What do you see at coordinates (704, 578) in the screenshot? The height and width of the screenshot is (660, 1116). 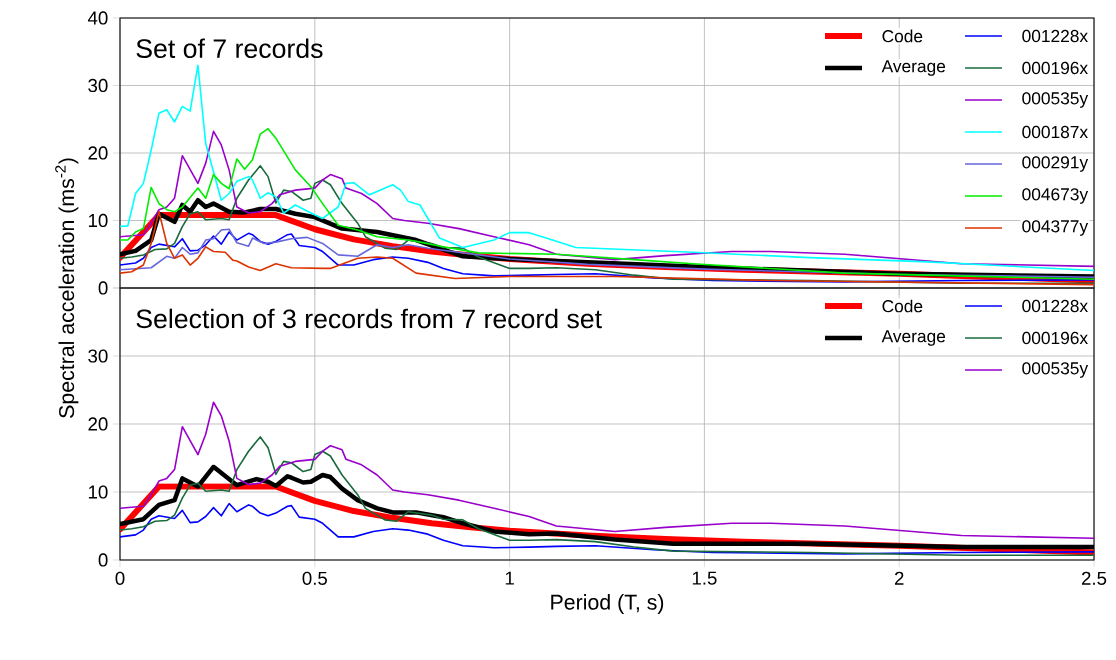 I see `x-tick-label: 1.5` at bounding box center [704, 578].